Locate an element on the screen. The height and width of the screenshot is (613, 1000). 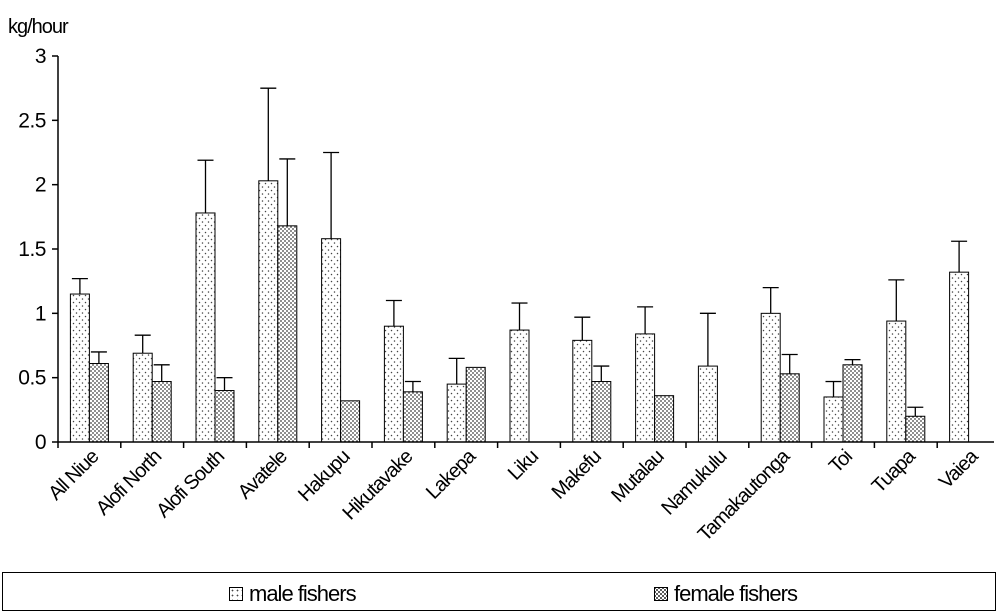
x-tick-label: Toi is located at coordinates (841, 462).